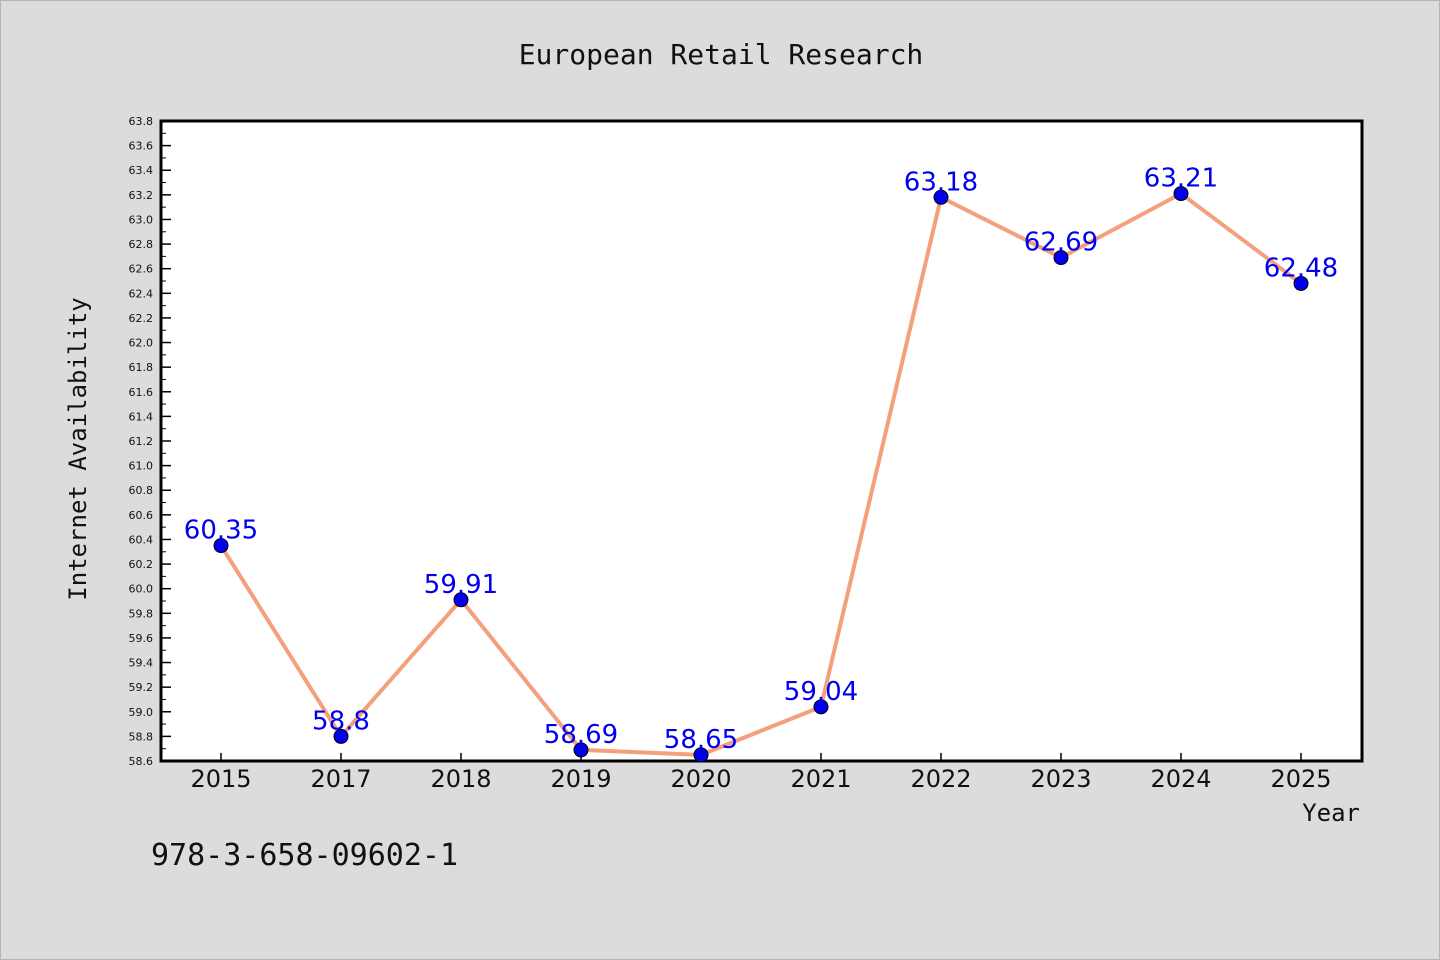 This screenshot has height=960, width=1440. What do you see at coordinates (78, 448) in the screenshot?
I see `y-axis-label: Internet Availability` at bounding box center [78, 448].